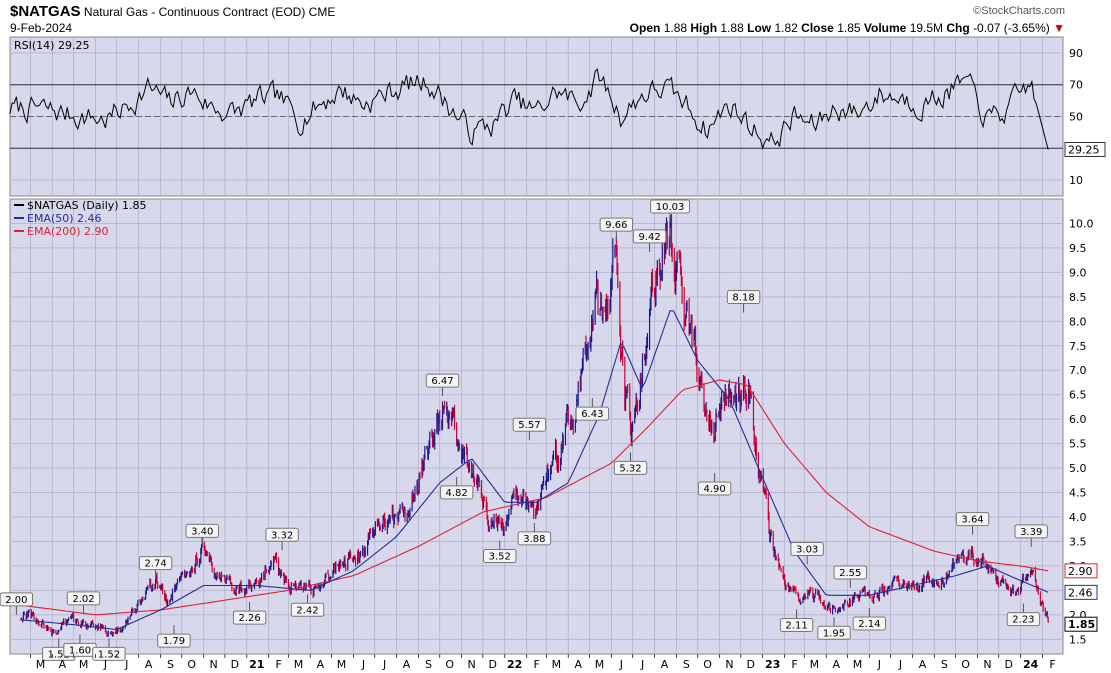  Describe the element at coordinates (1078, 346) in the screenshot. I see `price-y-tick-label: 7.5` at that location.